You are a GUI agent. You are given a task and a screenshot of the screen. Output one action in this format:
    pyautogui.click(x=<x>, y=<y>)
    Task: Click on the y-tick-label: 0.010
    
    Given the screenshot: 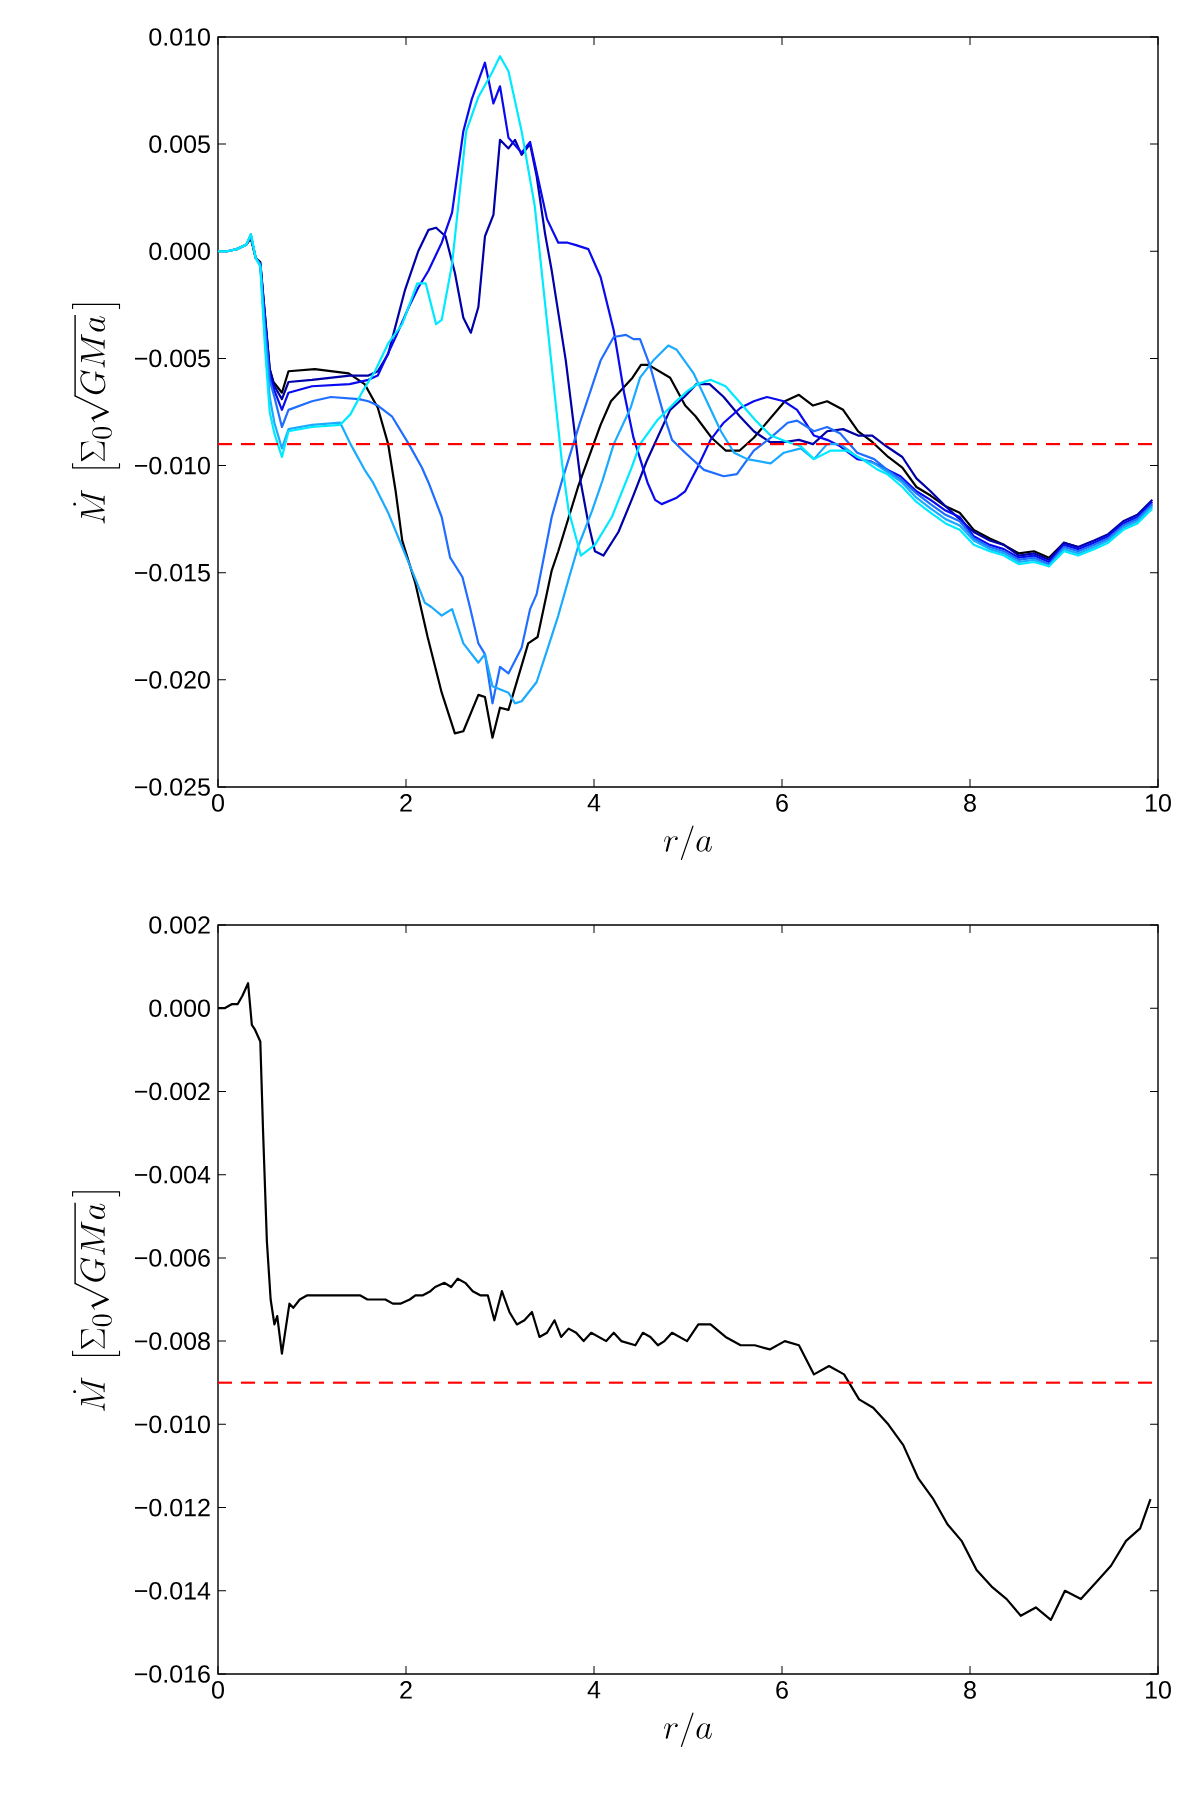 What is the action you would take?
    pyautogui.click(x=179, y=37)
    